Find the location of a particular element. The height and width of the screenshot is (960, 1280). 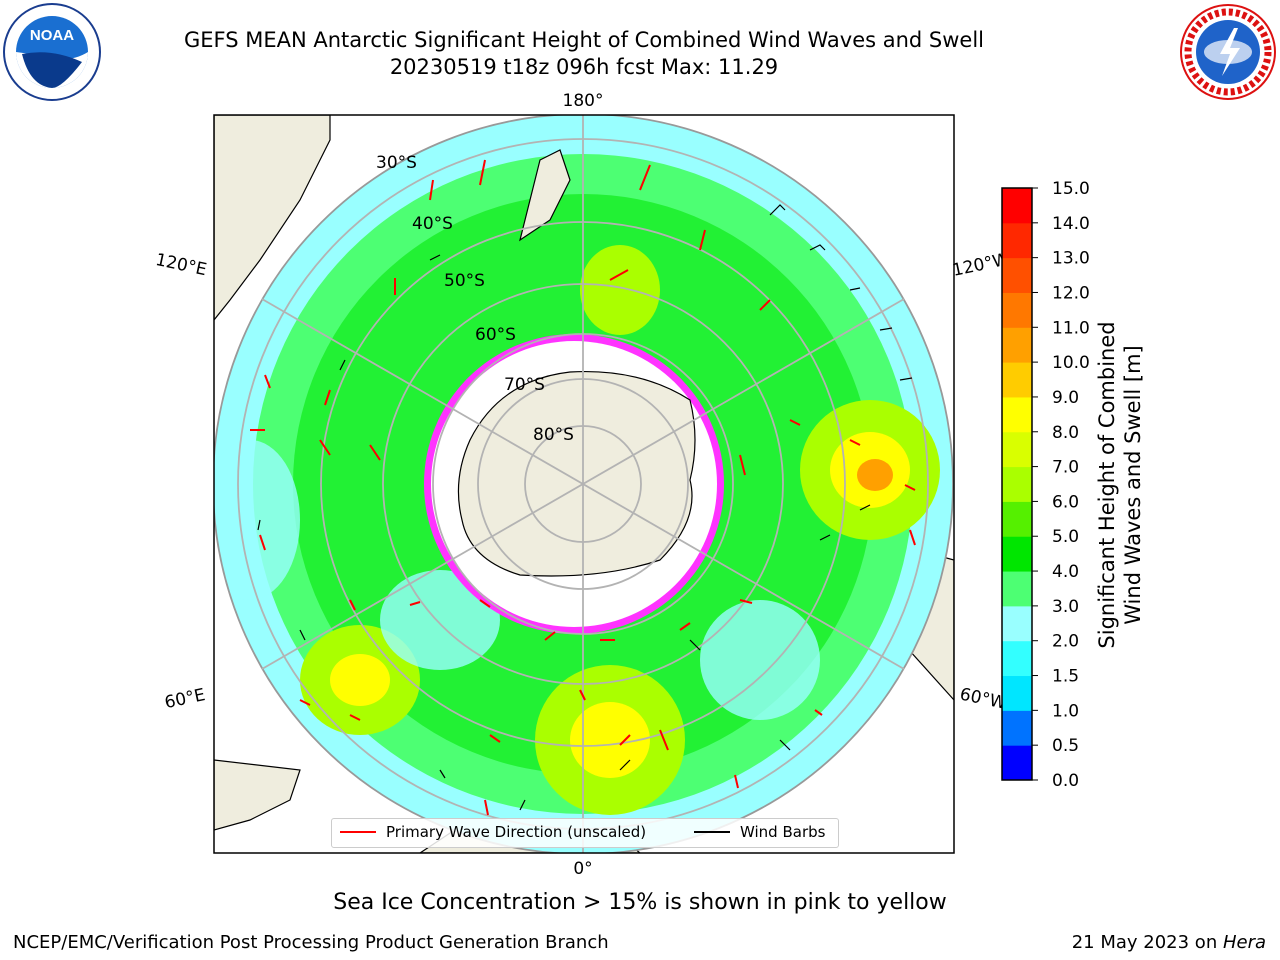

lat-label-50s: 50°S is located at coordinates (464, 281).